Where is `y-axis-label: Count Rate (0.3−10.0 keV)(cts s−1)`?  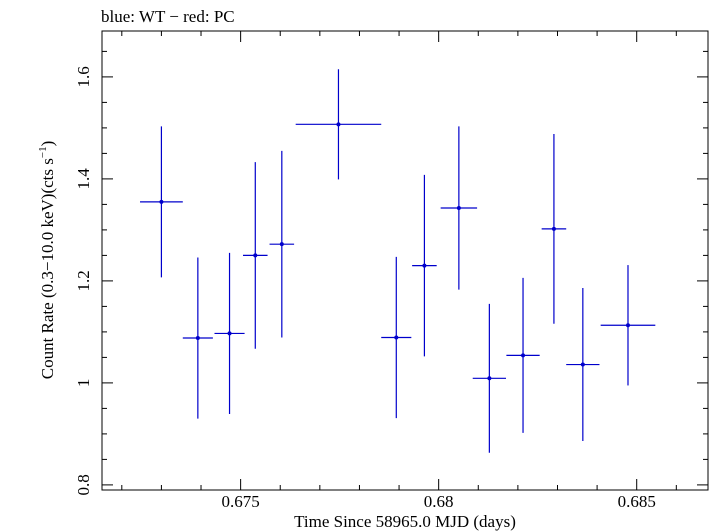
y-axis-label: Count Rate (0.3−10.0 keV)(cts s−1) is located at coordinates (47, 260).